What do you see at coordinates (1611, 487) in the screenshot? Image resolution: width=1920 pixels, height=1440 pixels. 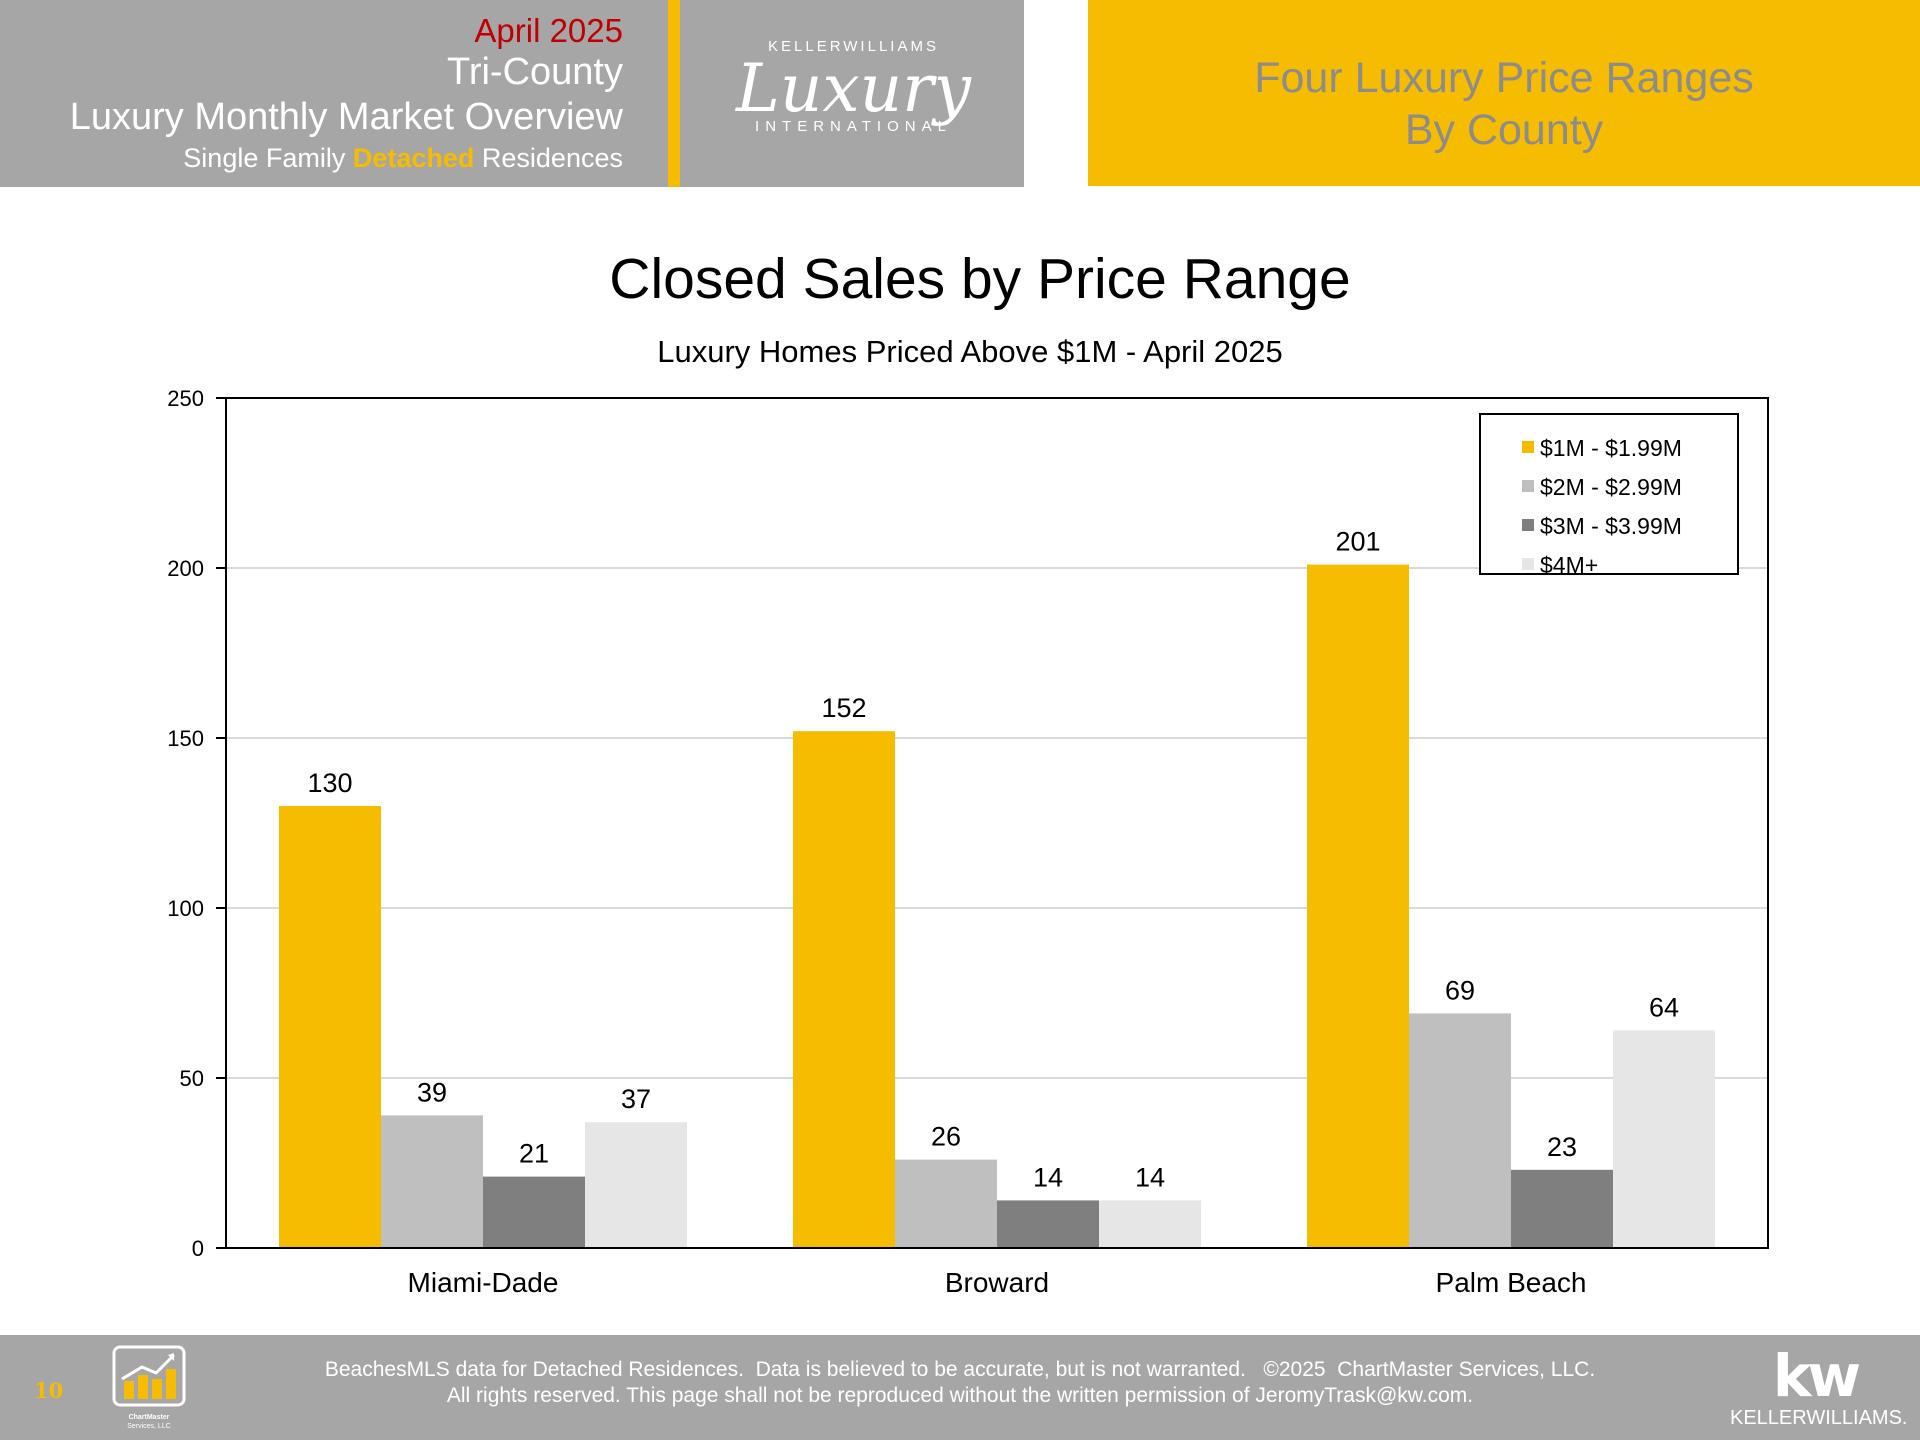 I see `legend-label: $2M - $2.99M` at bounding box center [1611, 487].